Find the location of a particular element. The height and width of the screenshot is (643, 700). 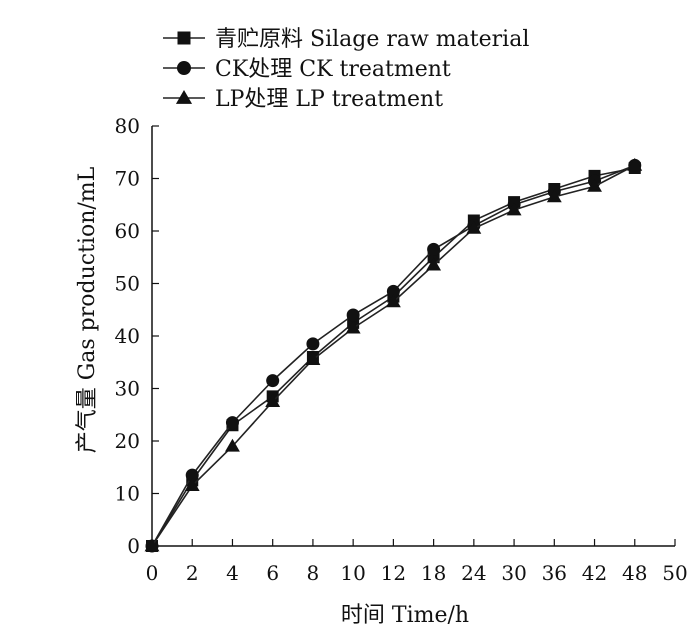

x-axis-title: 时间 Time/h is located at coordinates (405, 615).